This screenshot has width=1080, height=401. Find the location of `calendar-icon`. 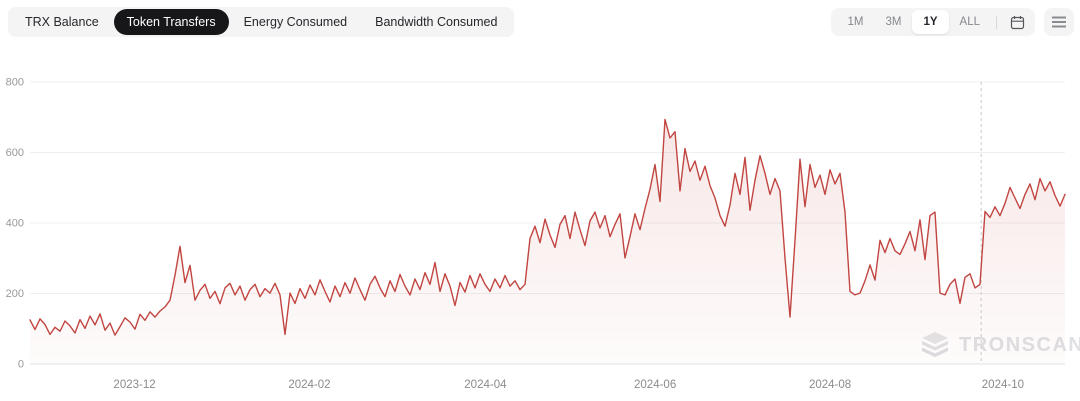

calendar-icon is located at coordinates (1017, 22).